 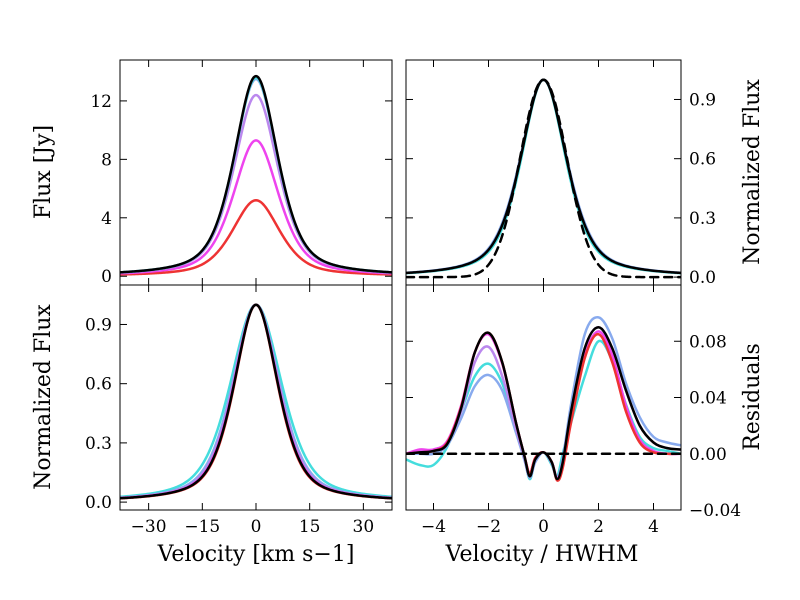 What do you see at coordinates (433, 527) in the screenshot?
I see `bottom-right-xtick-label-0: −4` at bounding box center [433, 527].